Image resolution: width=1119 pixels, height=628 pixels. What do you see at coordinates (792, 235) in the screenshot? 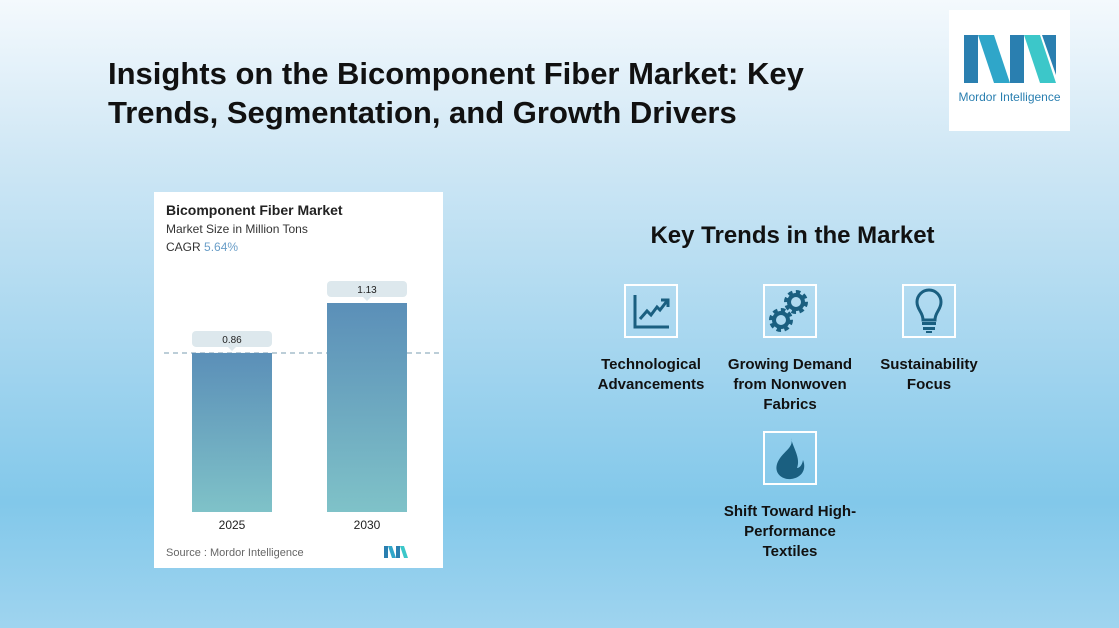
I see `key-trends-heading: Key Trends in the Market` at bounding box center [792, 235].